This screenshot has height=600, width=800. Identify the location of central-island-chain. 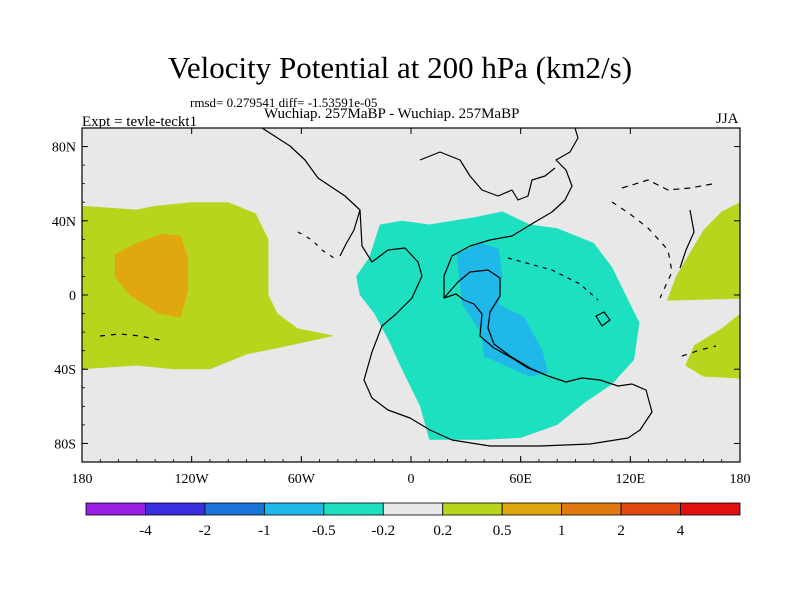
(553, 279).